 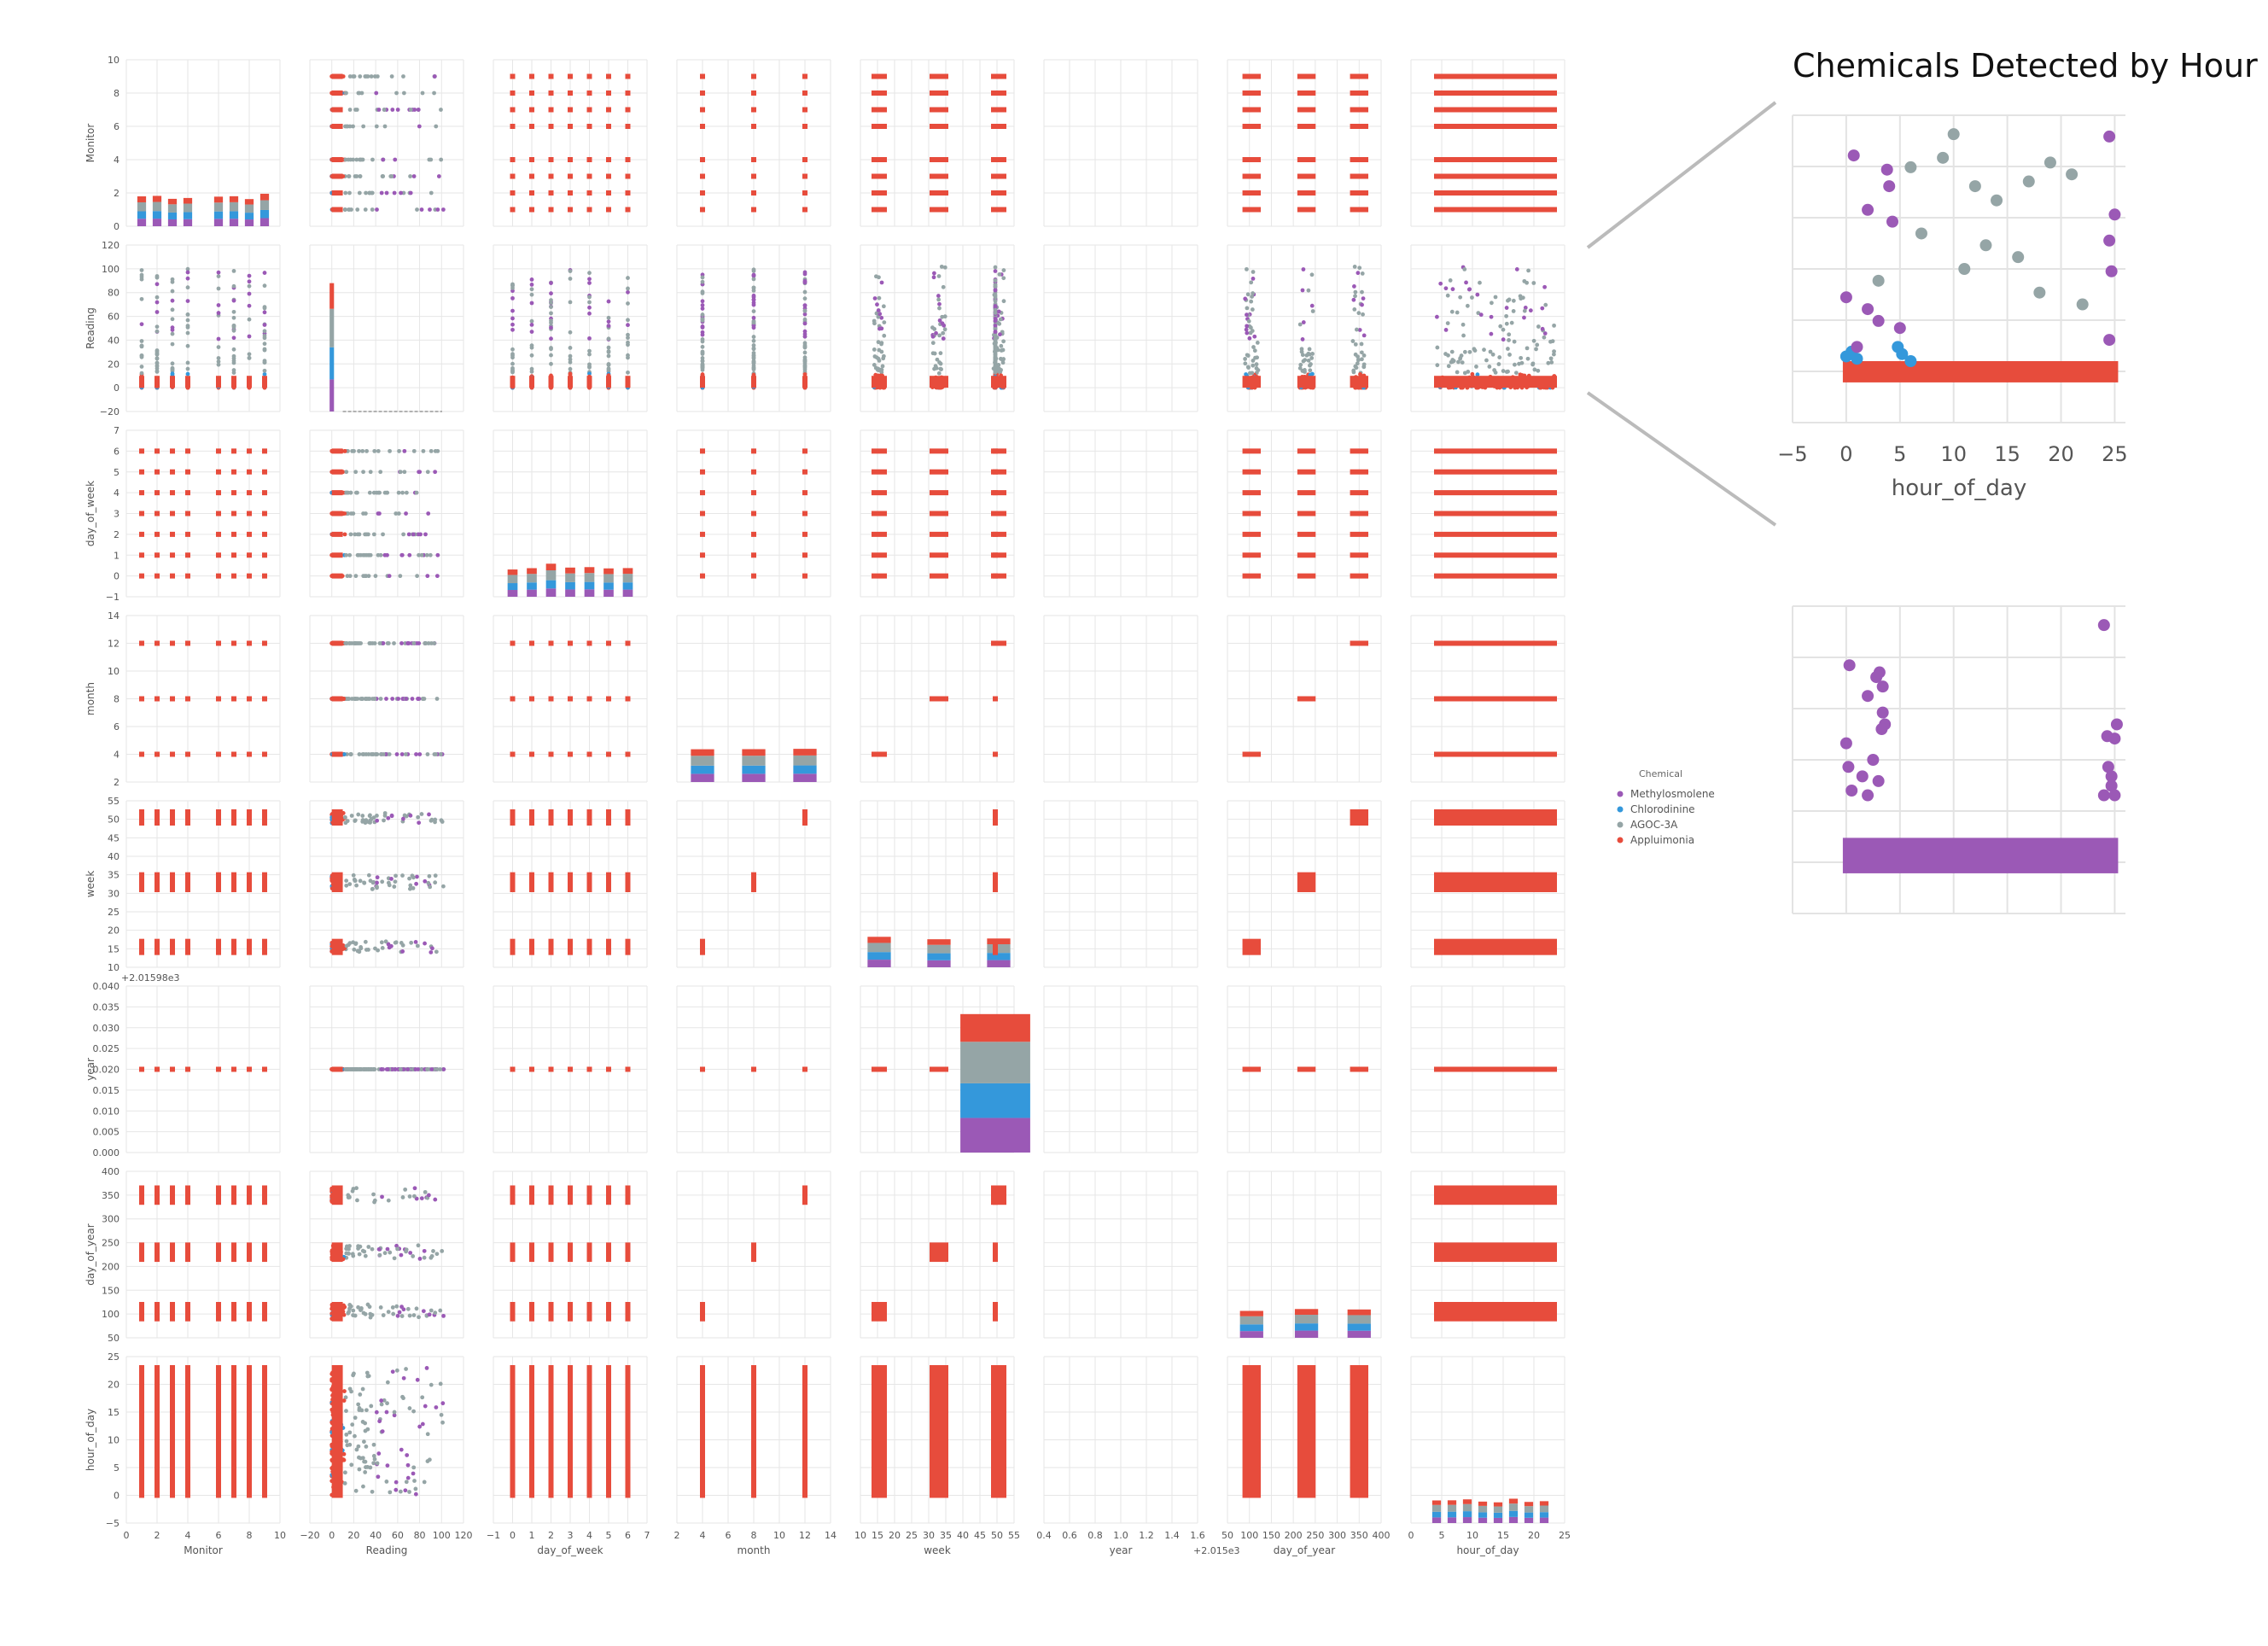 What do you see at coordinates (106, 1090) in the screenshot?
I see `y-tick-label: 0.015` at bounding box center [106, 1090].